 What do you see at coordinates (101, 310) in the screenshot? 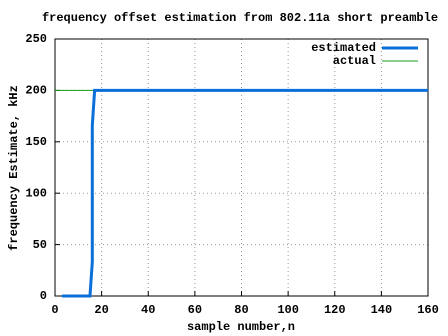
I see `x-tick-label: 20` at bounding box center [101, 310].